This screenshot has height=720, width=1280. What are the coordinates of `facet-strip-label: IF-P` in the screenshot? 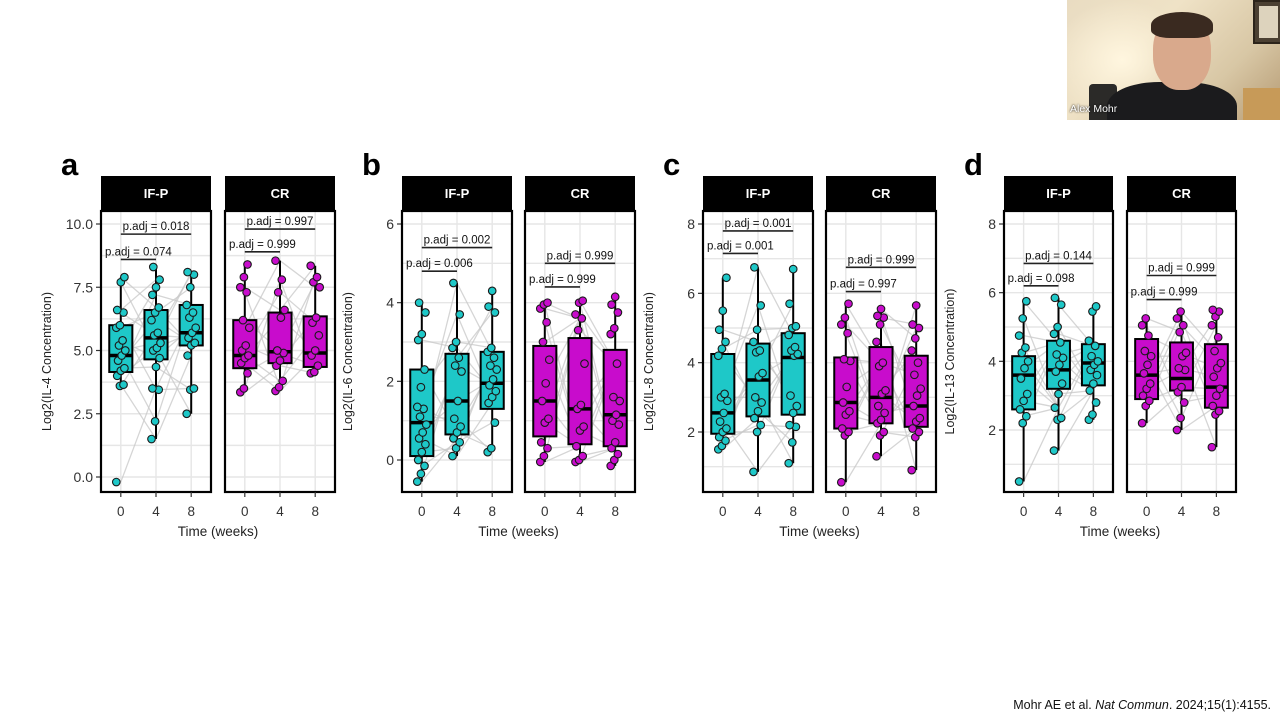 It's located at (1058, 193).